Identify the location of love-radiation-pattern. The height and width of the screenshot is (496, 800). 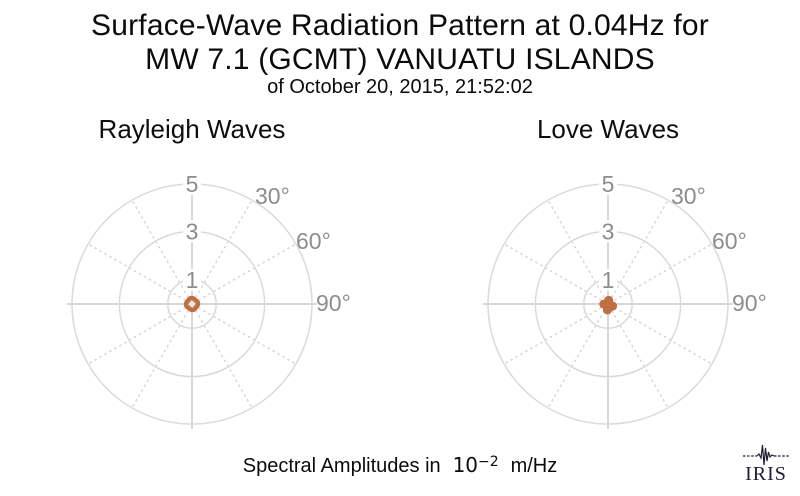
(608, 305).